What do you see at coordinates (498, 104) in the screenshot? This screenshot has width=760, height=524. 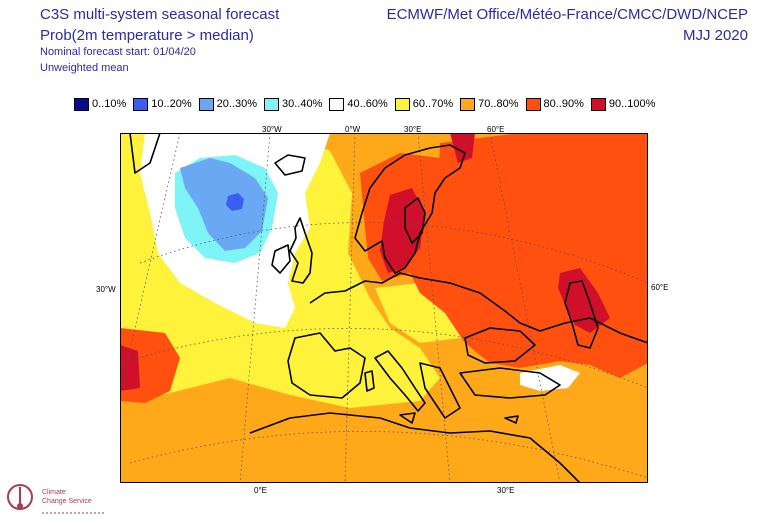 I see `legend-label: 70..80%` at bounding box center [498, 104].